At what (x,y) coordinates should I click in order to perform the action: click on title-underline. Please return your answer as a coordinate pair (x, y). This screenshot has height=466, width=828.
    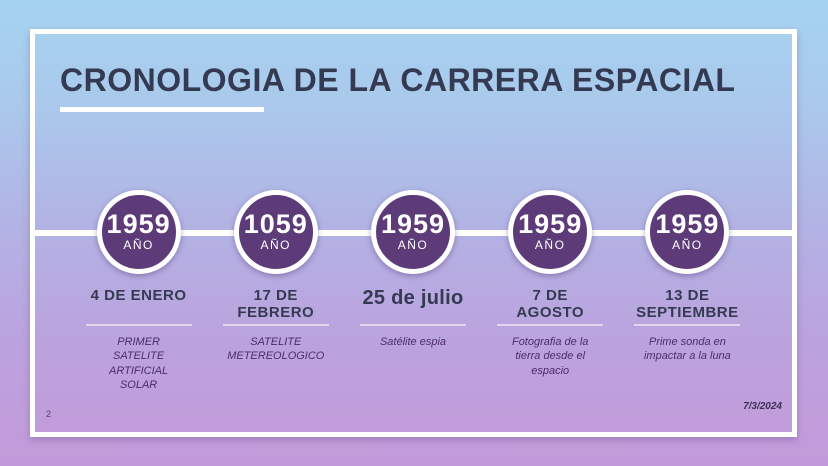
    Looking at the image, I should click on (162, 109).